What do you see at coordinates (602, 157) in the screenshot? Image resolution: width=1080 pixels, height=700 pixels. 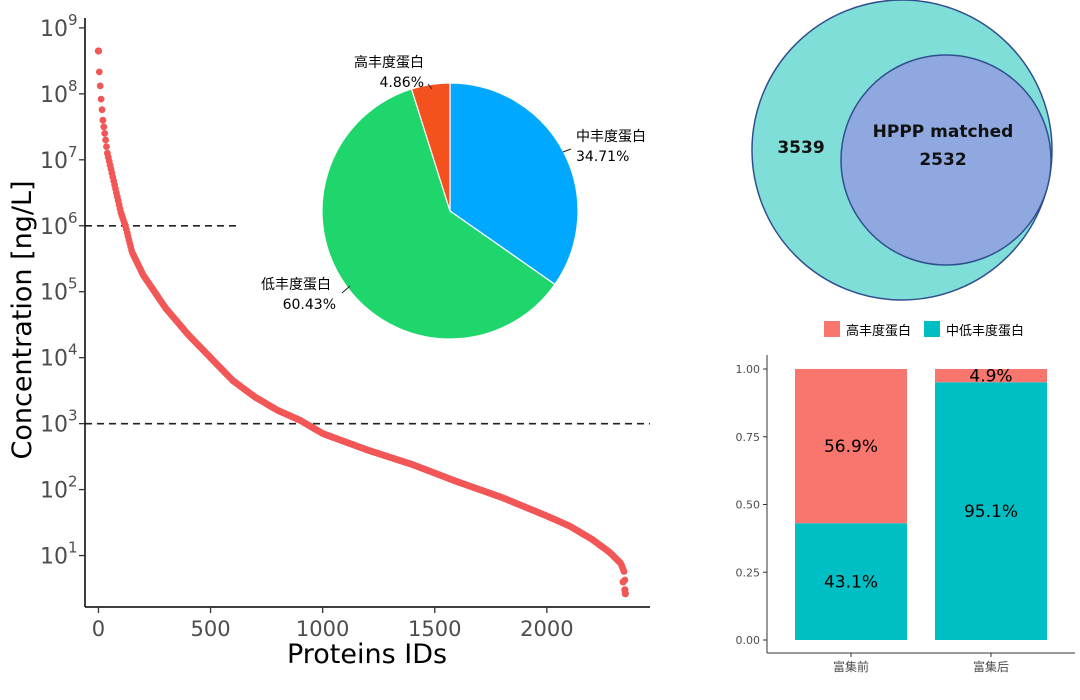 I see `pie-slice-value: 34.71%` at bounding box center [602, 157].